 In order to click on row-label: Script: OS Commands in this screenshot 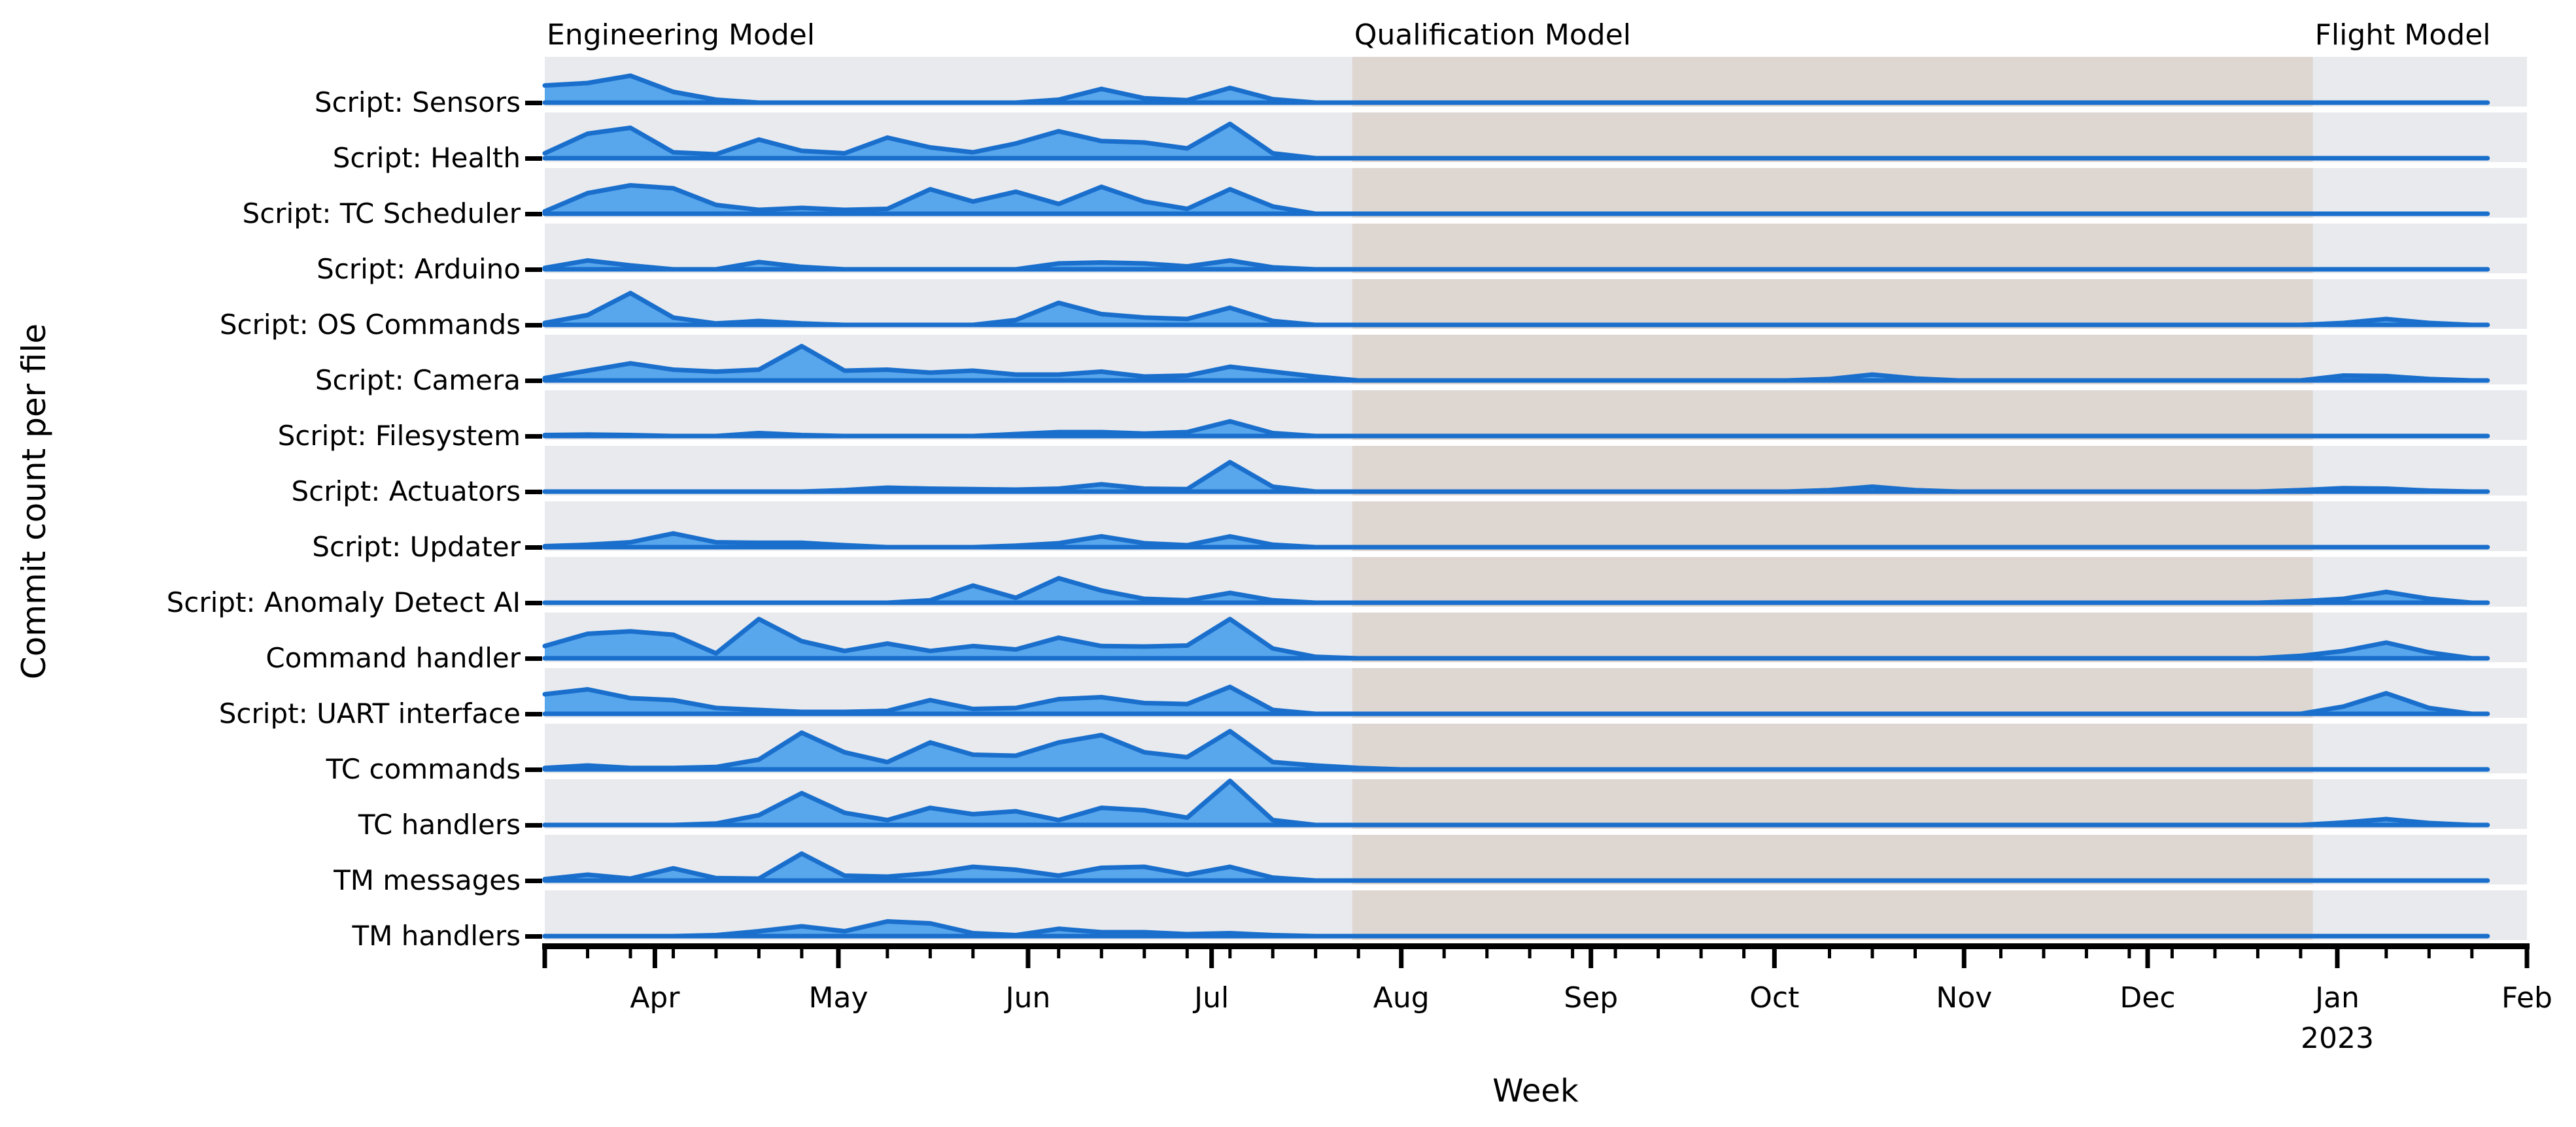, I will do `click(370, 325)`.